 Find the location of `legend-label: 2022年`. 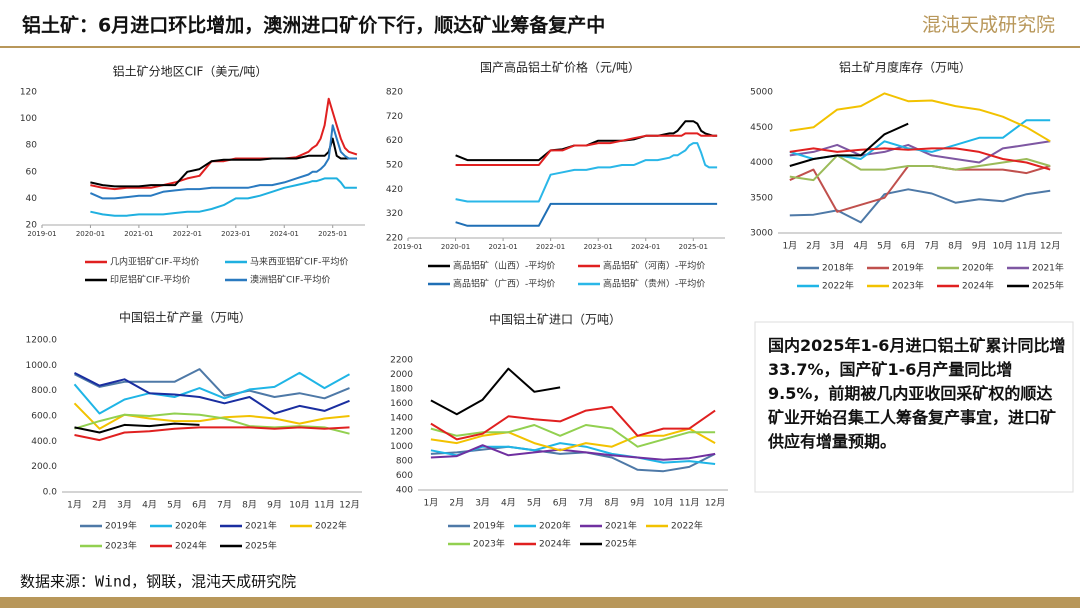

legend-label: 2022年 is located at coordinates (331, 526).